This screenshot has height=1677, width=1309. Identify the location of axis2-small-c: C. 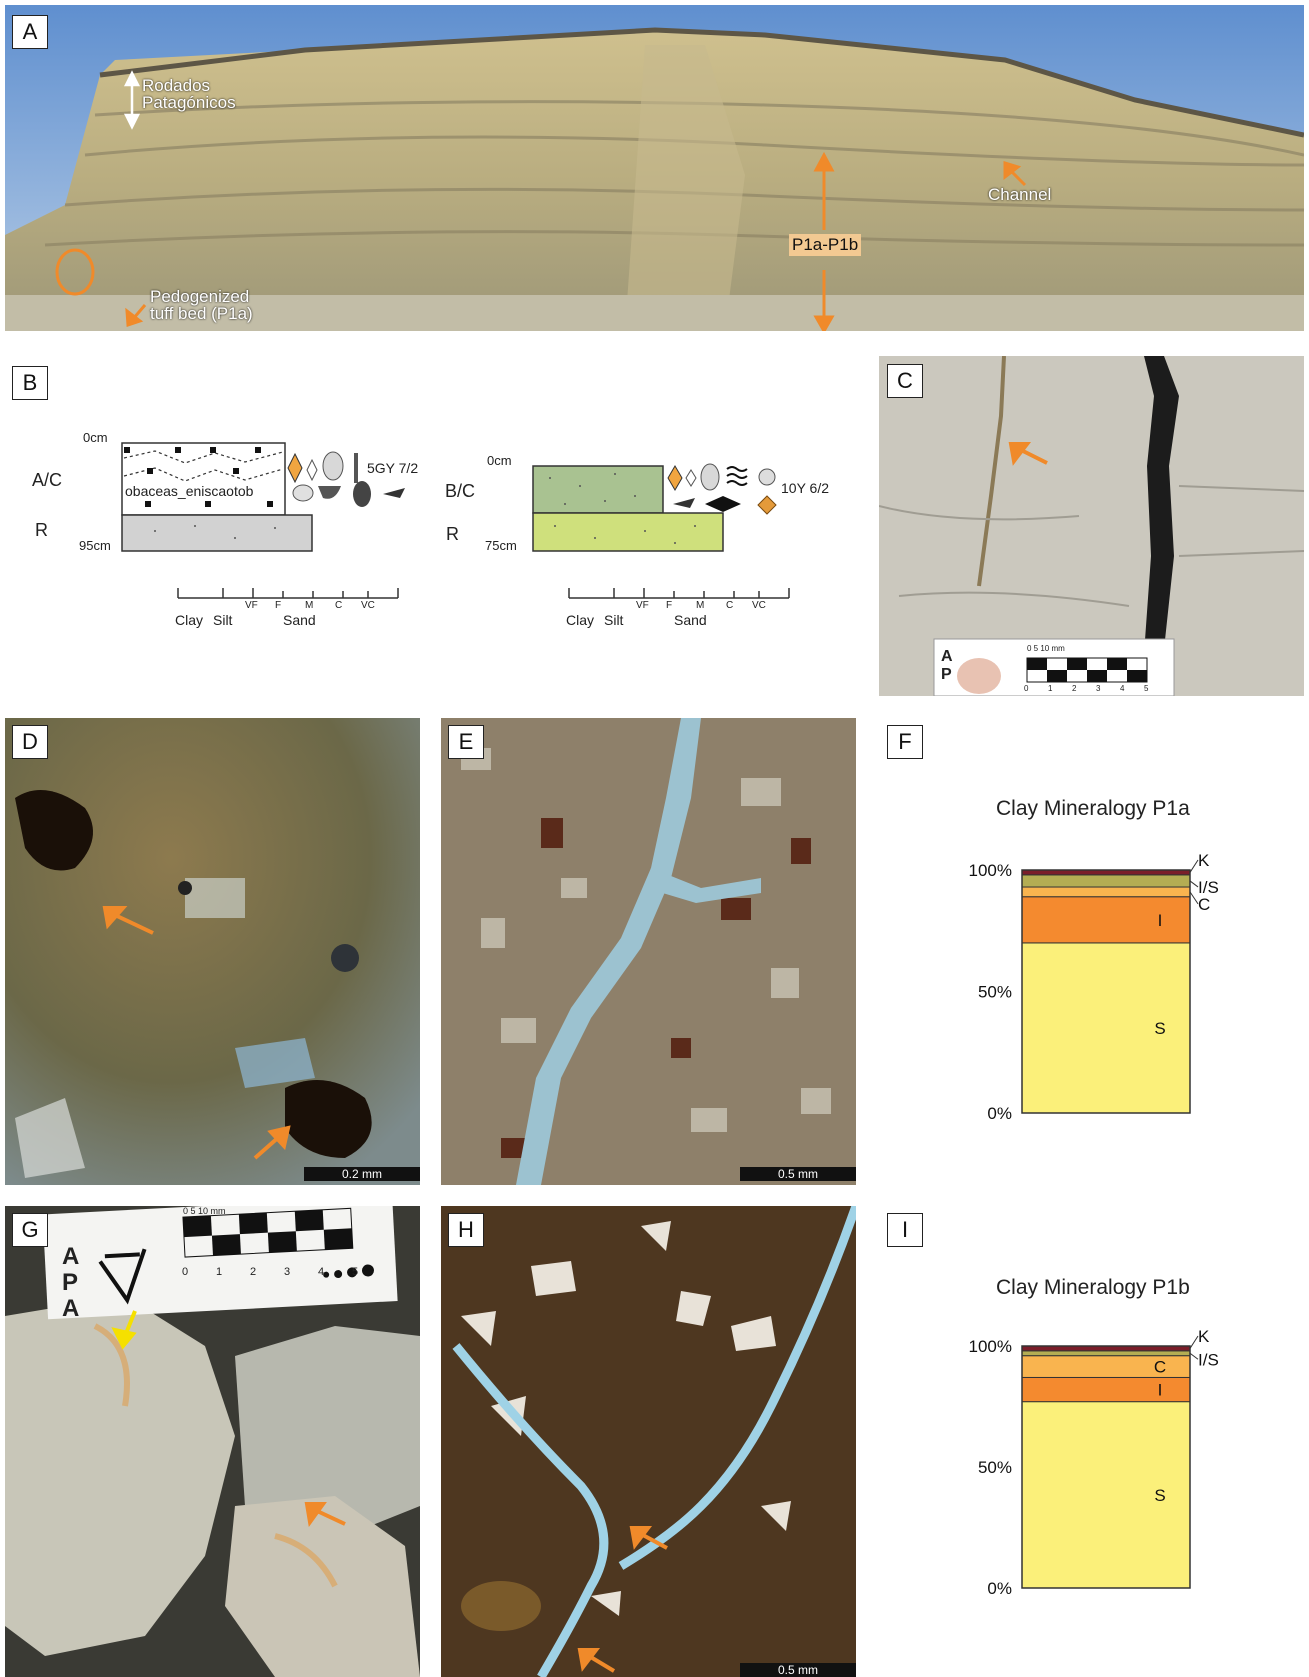
(729, 605).